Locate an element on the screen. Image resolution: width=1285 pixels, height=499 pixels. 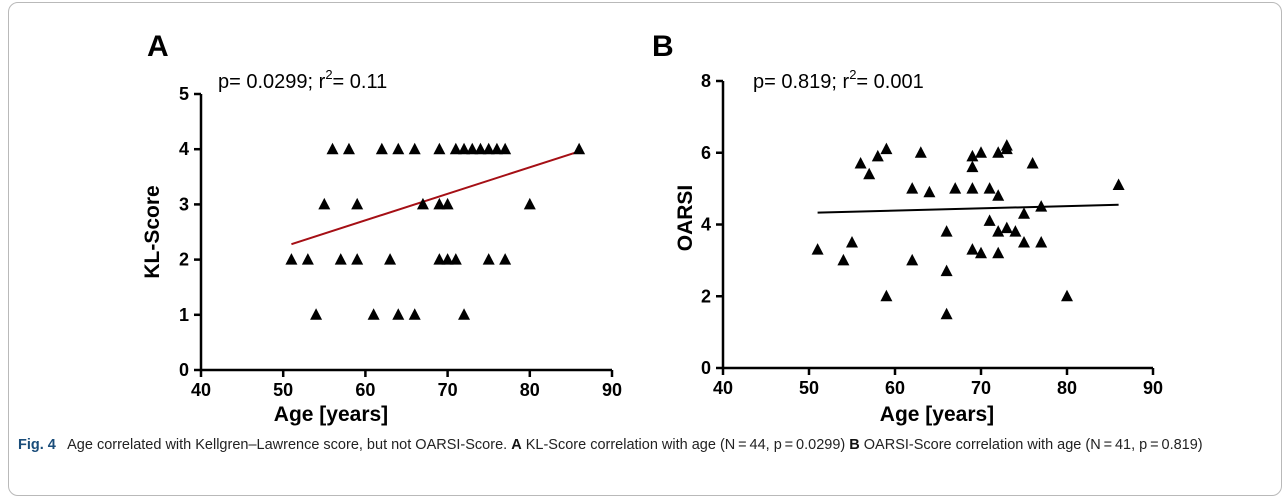
figure-number: Fig. 4 is located at coordinates (37, 445).